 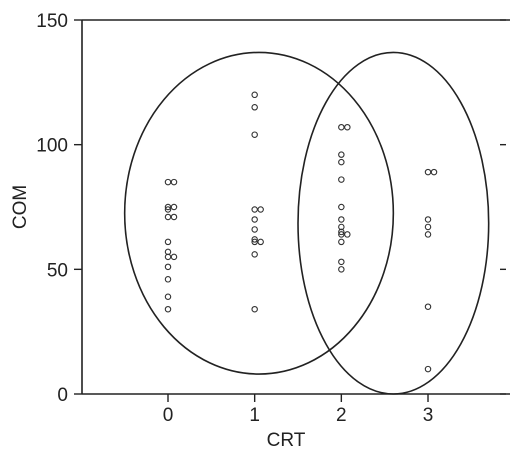 I want to click on x-tick-label: 2, so click(x=341, y=415).